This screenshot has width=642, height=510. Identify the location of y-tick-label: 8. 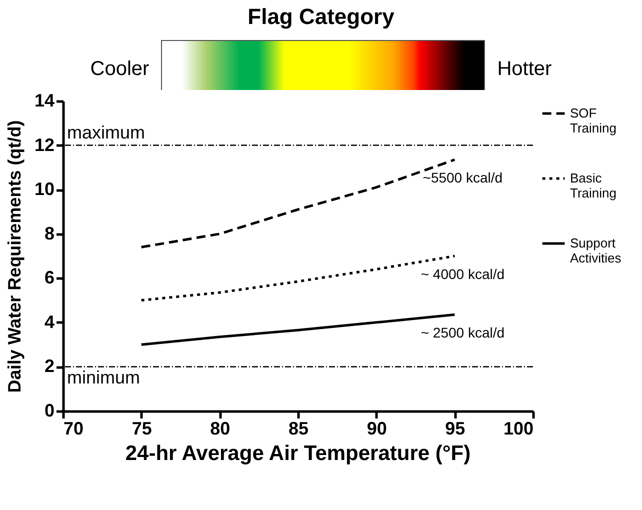
(49, 233).